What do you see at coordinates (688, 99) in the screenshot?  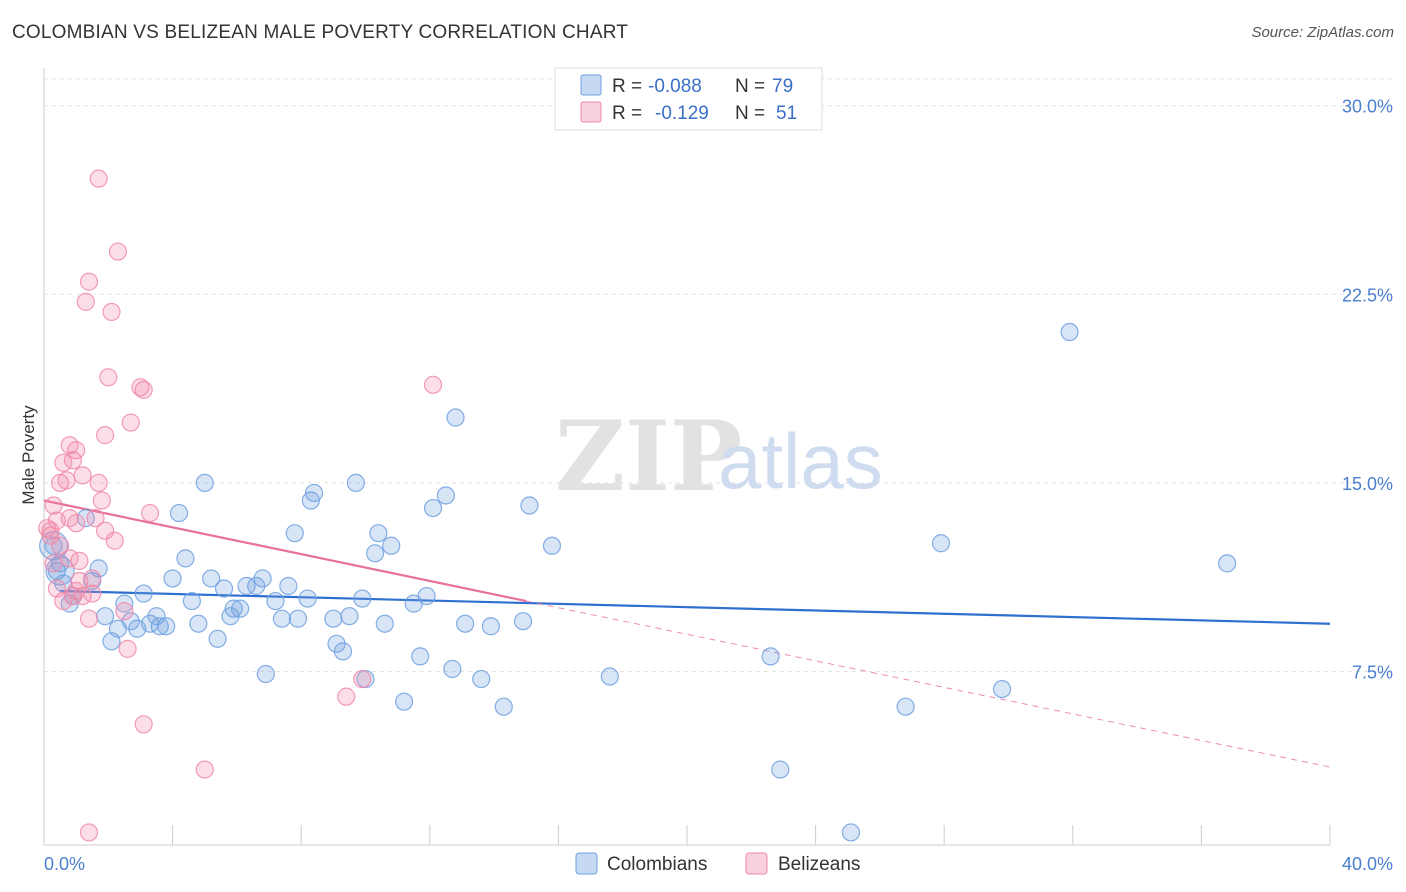 I see `legend-top: R = -0.088 N = 79 R = -0.129 N = 51` at bounding box center [688, 99].